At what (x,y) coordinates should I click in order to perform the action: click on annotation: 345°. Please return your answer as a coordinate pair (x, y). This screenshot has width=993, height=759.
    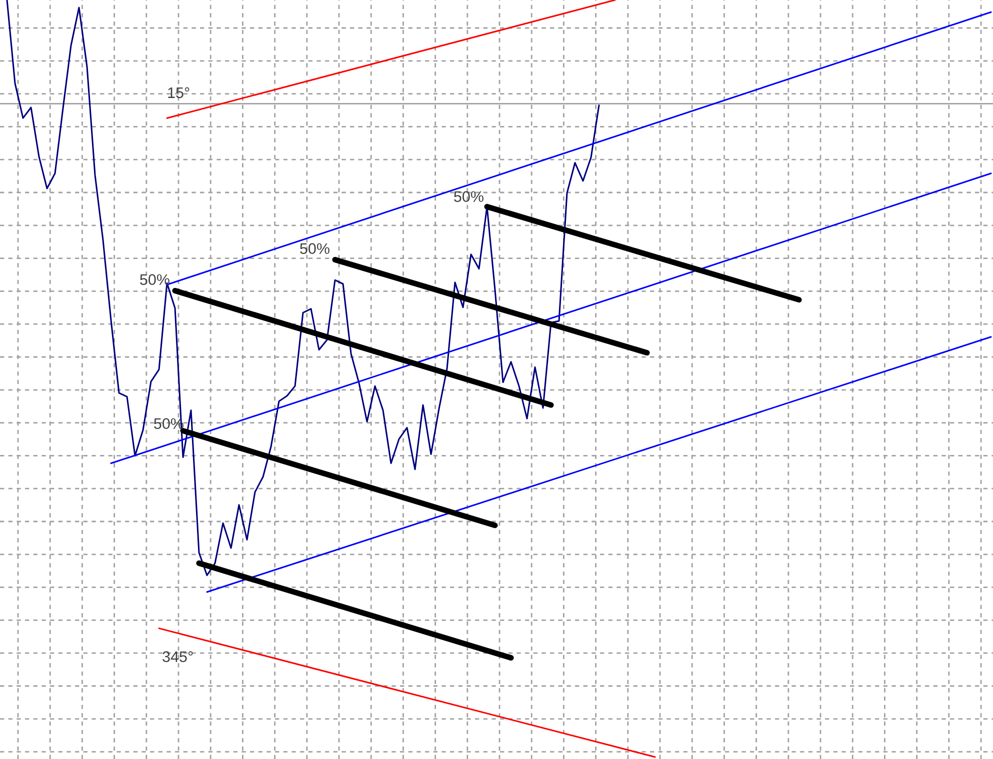
    Looking at the image, I should click on (177, 656).